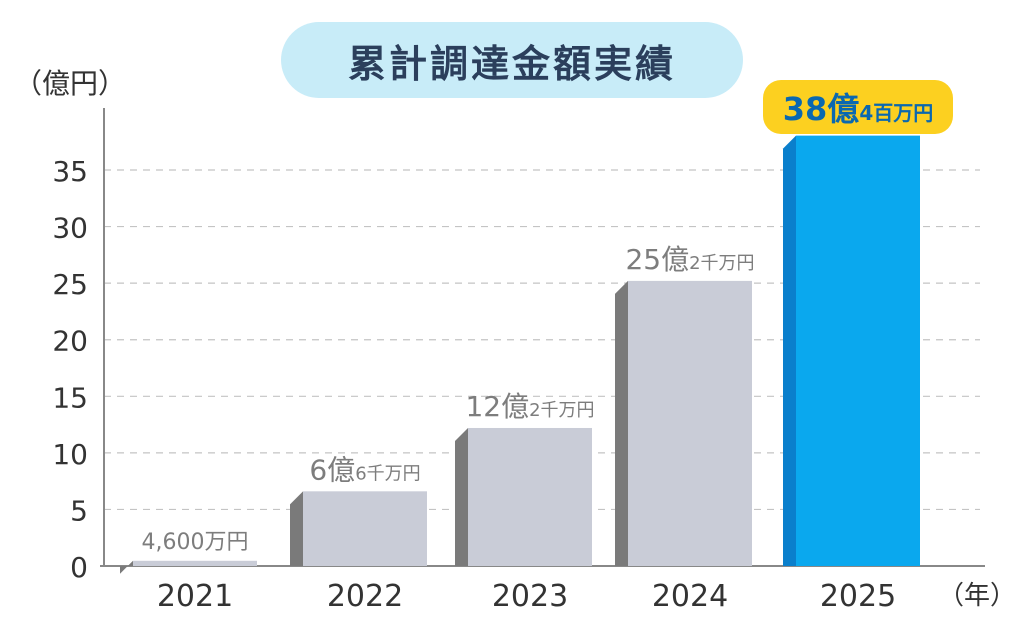  Describe the element at coordinates (512, 60) in the screenshot. I see `chart-title: 累計調達金額実績` at that location.